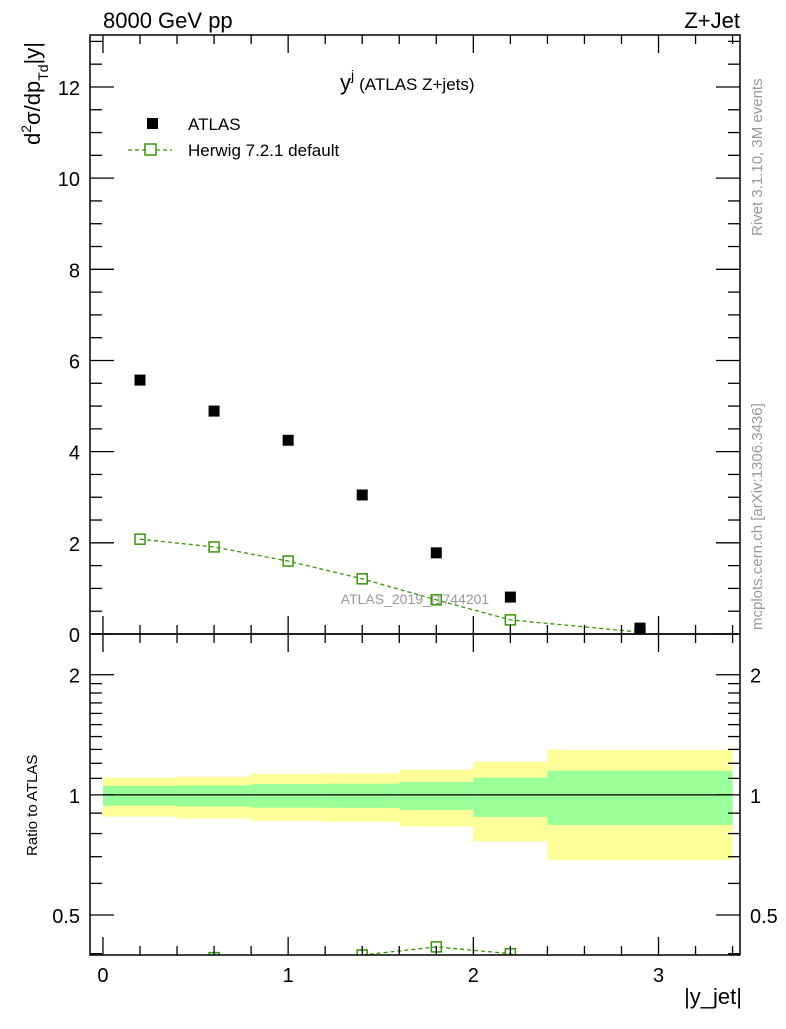 Image resolution: width=786 pixels, height=1029 pixels. Describe the element at coordinates (263, 150) in the screenshot. I see `legend-herwig-label: Herwig 7.2.1 default` at that location.